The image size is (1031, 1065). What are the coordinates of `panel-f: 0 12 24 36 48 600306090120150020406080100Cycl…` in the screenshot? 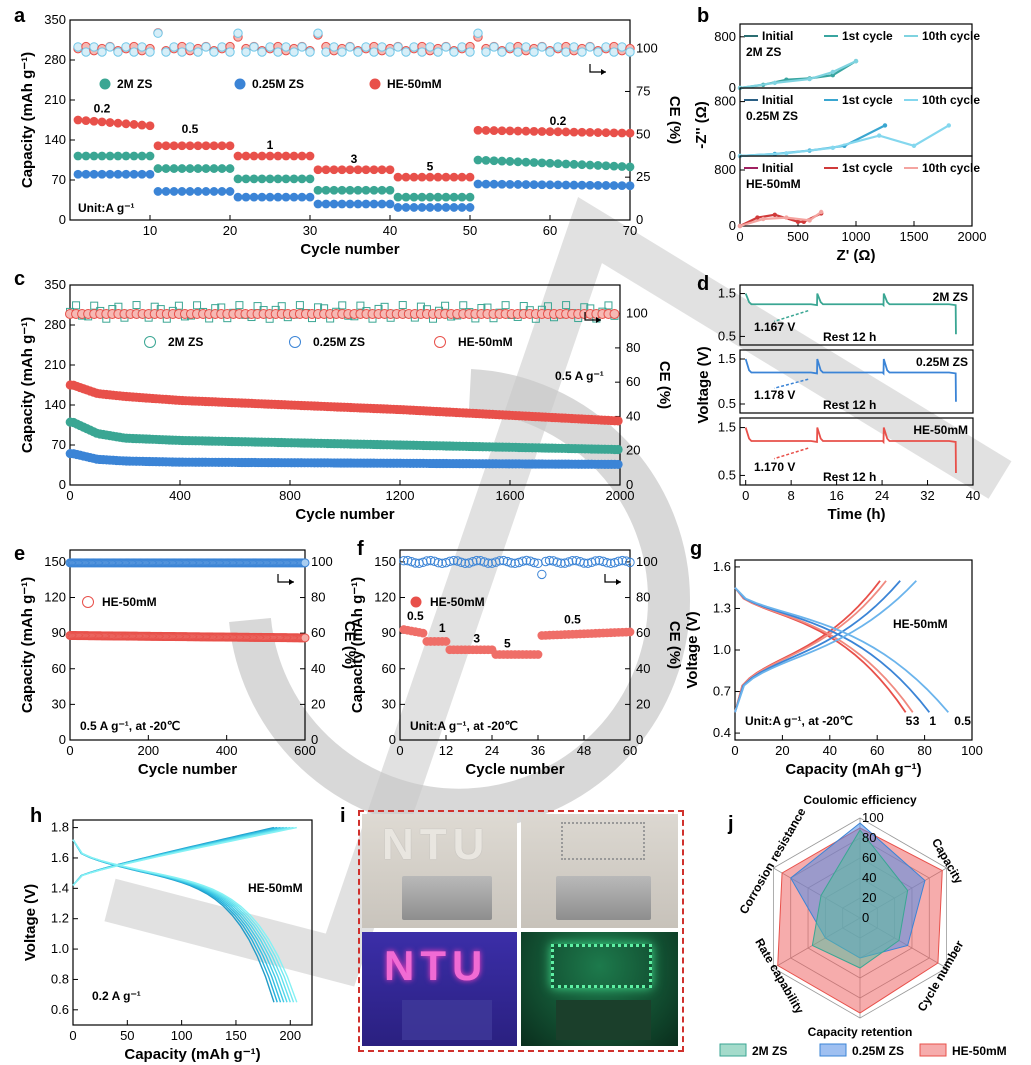 It's located at (516, 658).